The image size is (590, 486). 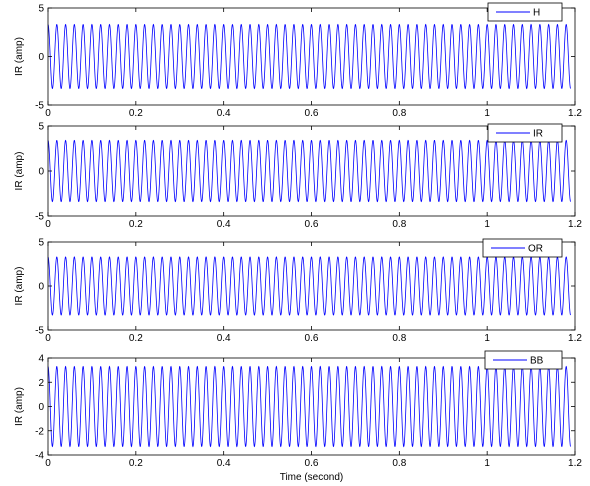 I want to click on legend: IR, so click(x=525, y=133).